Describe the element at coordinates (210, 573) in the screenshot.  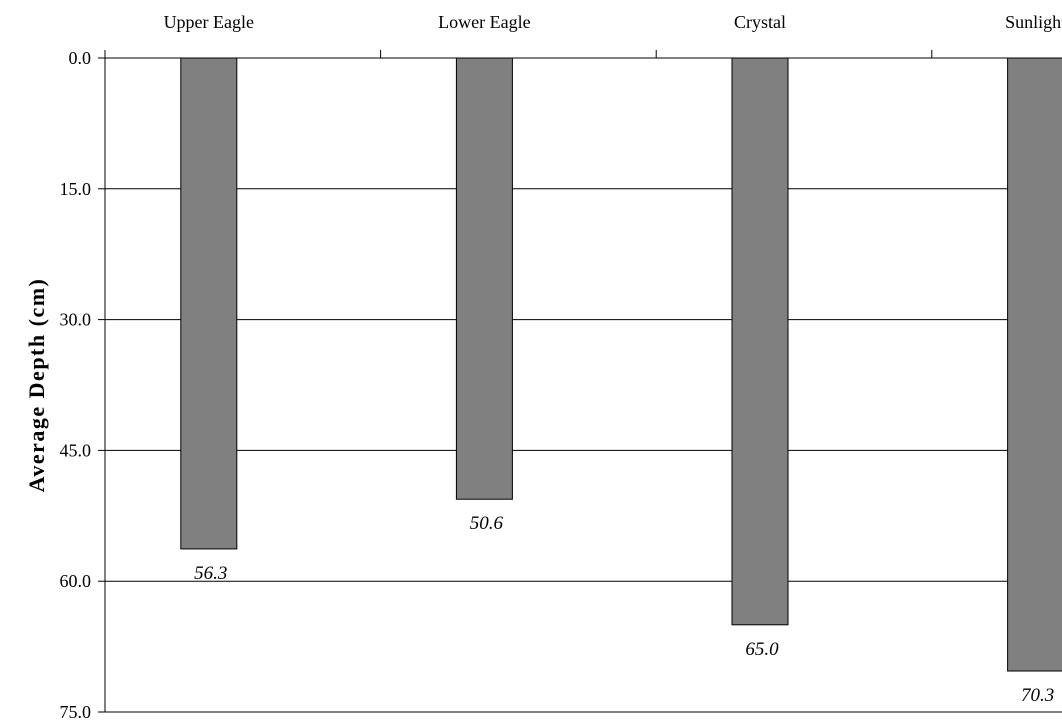
I see `data-label: 56.3` at that location.